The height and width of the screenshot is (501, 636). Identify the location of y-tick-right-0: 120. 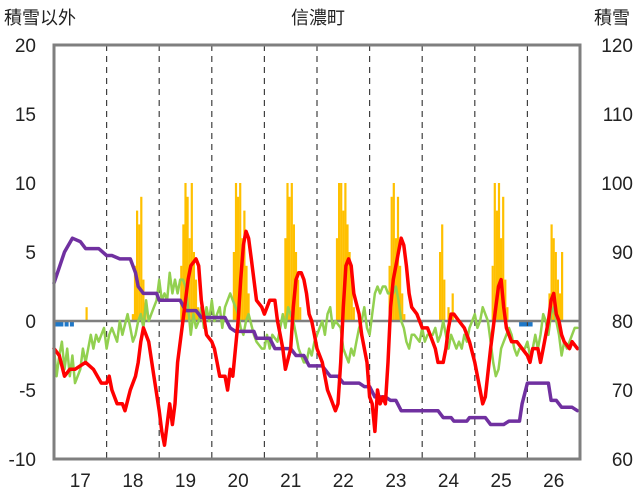
(617, 46).